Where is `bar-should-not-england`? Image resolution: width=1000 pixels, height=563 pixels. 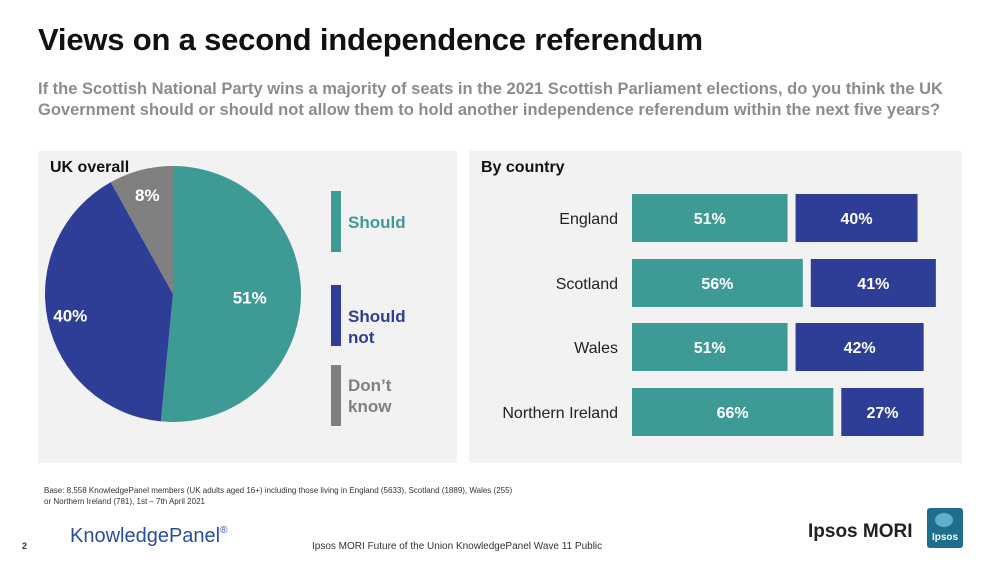
bar-should-not-england is located at coordinates (856, 218).